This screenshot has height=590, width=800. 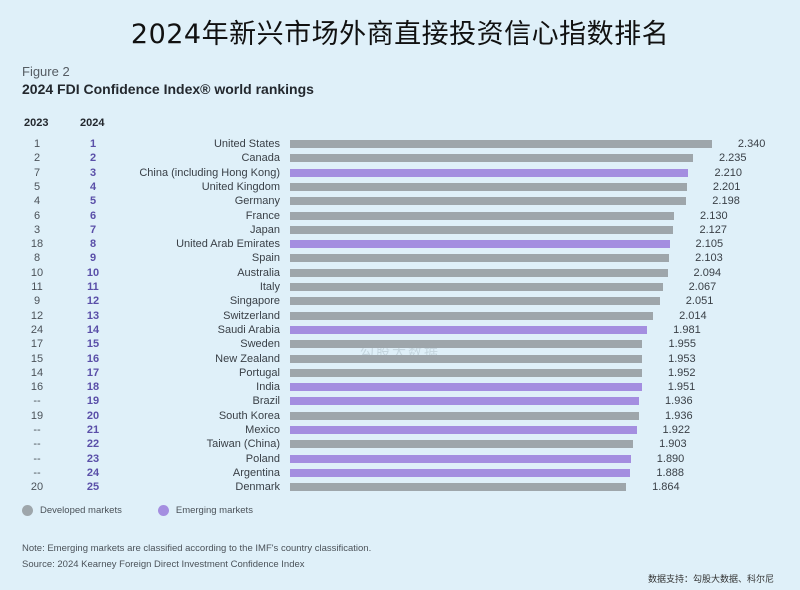 What do you see at coordinates (262, 430) in the screenshot?
I see `country-label: Mexico` at bounding box center [262, 430].